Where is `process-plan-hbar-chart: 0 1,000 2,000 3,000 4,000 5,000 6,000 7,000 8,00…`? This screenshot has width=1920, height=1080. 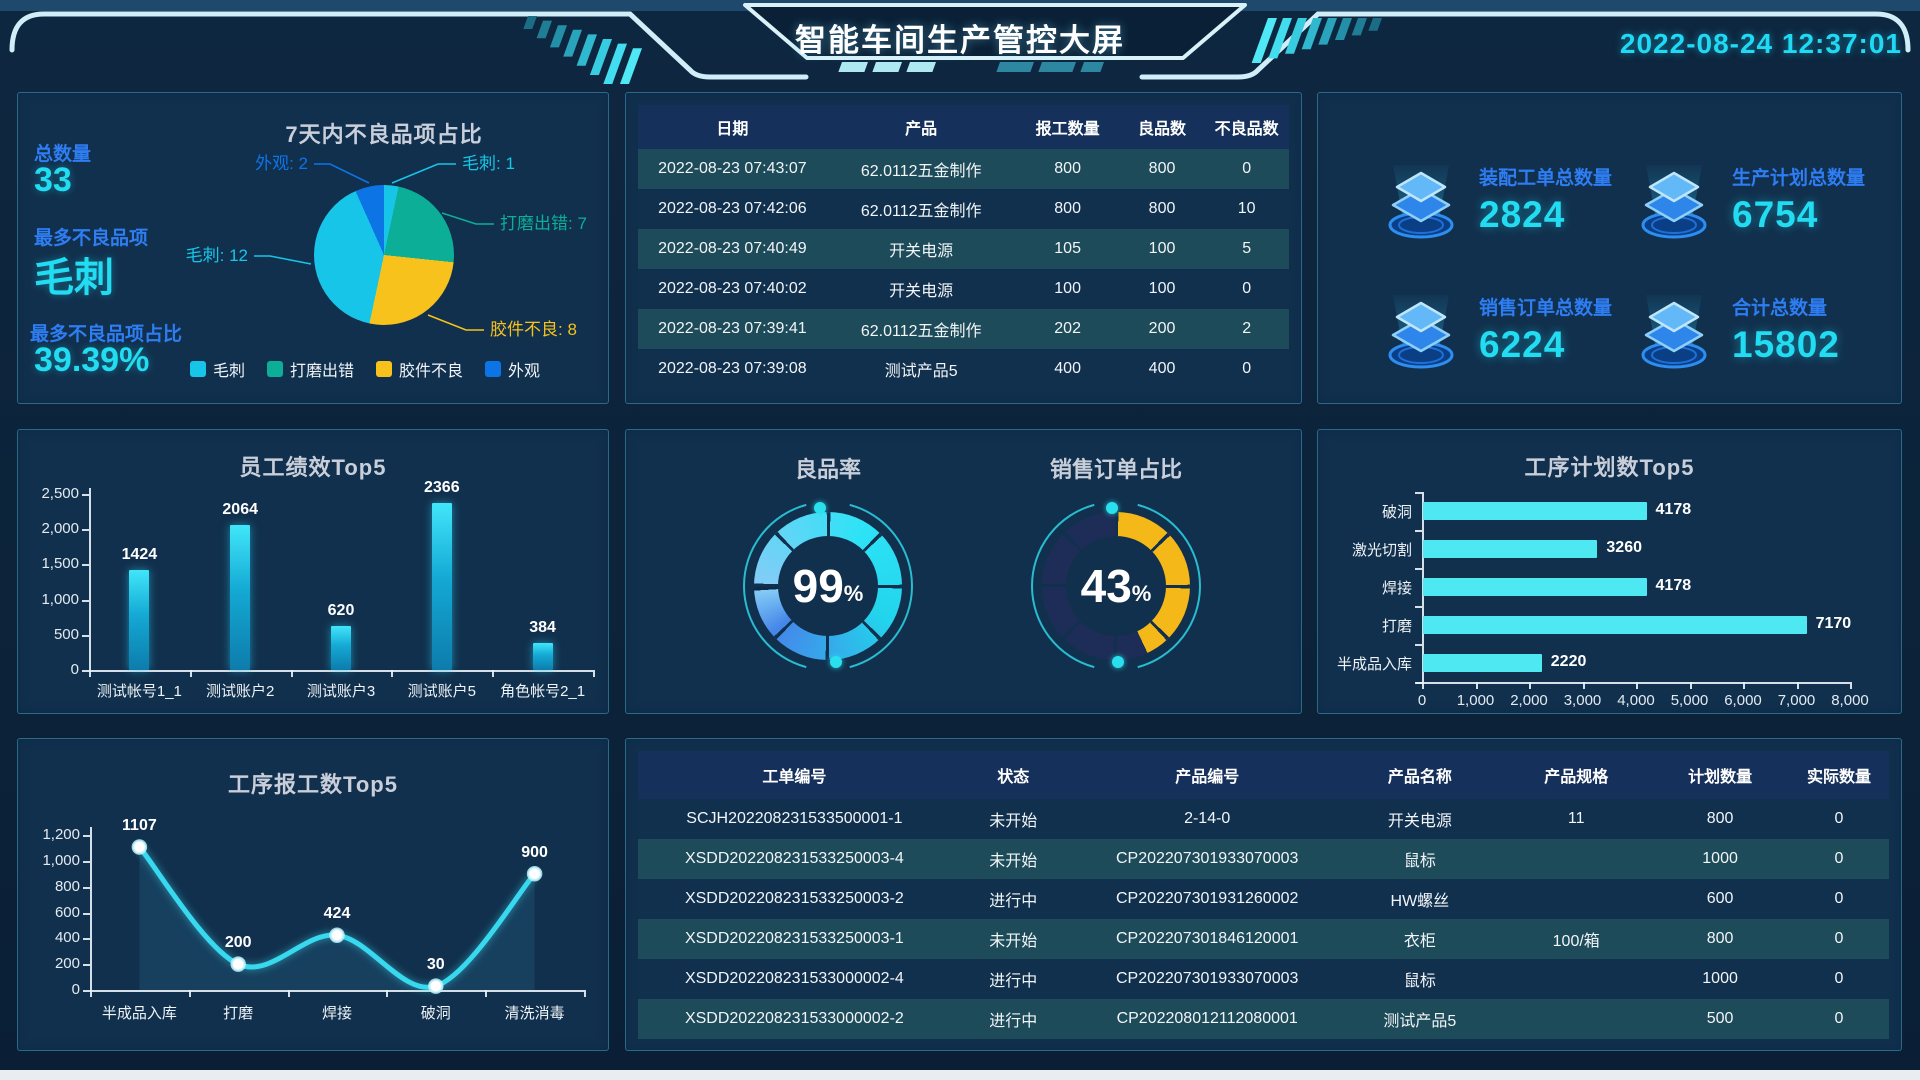 process-plan-hbar-chart: 0 1,000 2,000 3,000 4,000 5,000 6,000 7,000 8,00… is located at coordinates (1609, 571).